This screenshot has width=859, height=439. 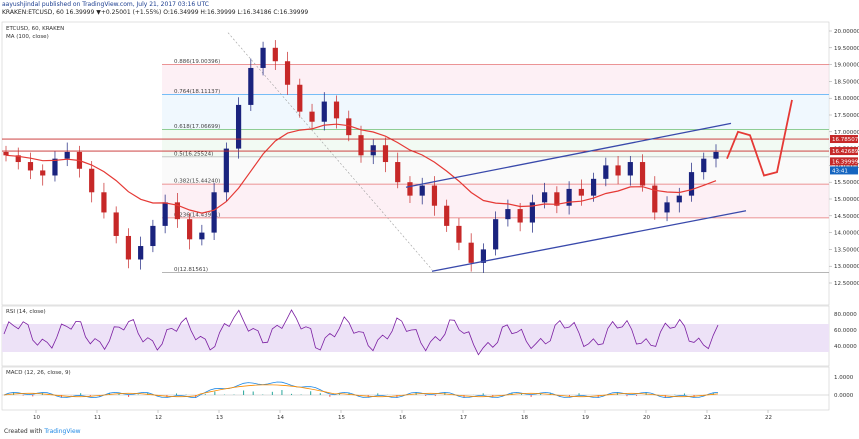 What do you see at coordinates (844, 396) in the screenshot?
I see `macd-axis-label: 0.0000` at bounding box center [844, 396].